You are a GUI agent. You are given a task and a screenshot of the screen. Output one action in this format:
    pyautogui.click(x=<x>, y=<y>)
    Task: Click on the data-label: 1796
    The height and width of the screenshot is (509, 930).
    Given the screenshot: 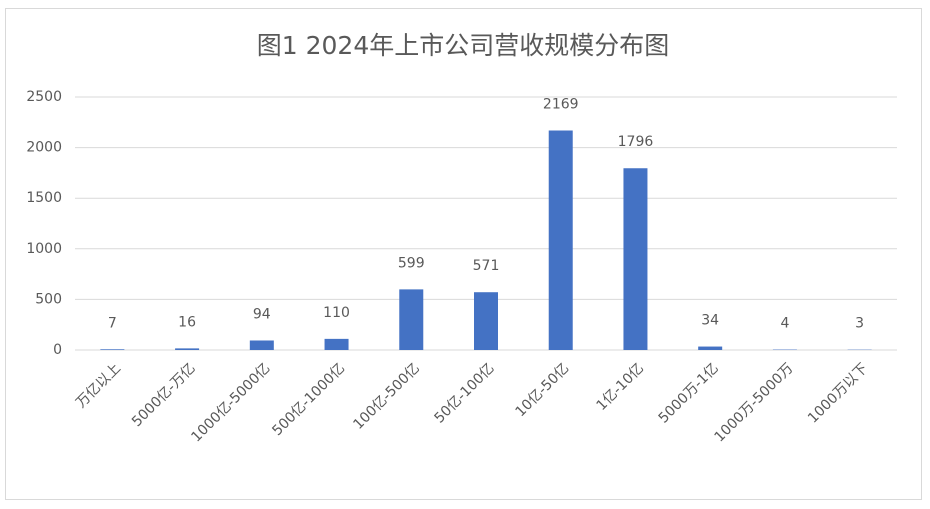 What is the action you would take?
    pyautogui.click(x=636, y=142)
    